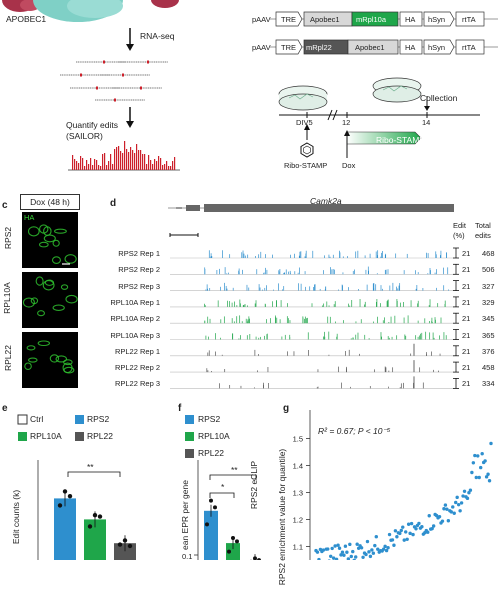 This screenshot has width=498, height=592. What do you see at coordinates (8, 238) in the screenshot?
I see `row-label-rps2: RPS2` at bounding box center [8, 238].